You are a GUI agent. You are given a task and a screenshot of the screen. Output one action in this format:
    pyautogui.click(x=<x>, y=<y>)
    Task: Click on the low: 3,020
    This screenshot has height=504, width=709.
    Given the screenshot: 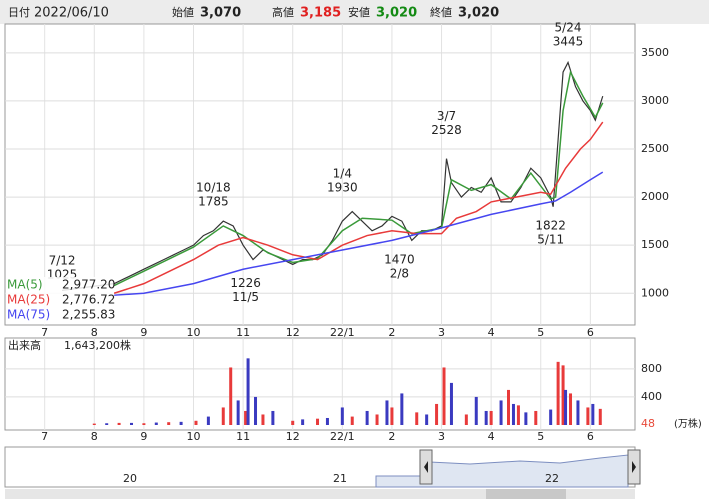 What is the action you would take?
    pyautogui.click(x=396, y=13)
    